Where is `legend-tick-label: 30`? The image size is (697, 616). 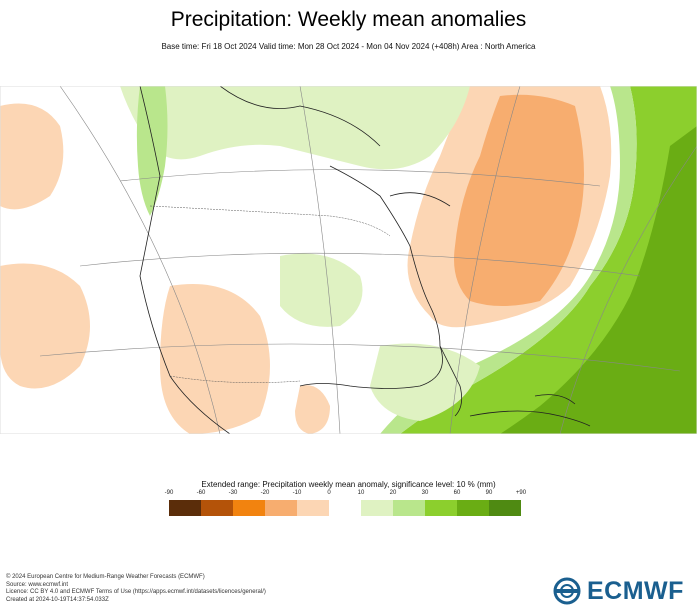 legend-tick-label: 30 is located at coordinates (425, 493).